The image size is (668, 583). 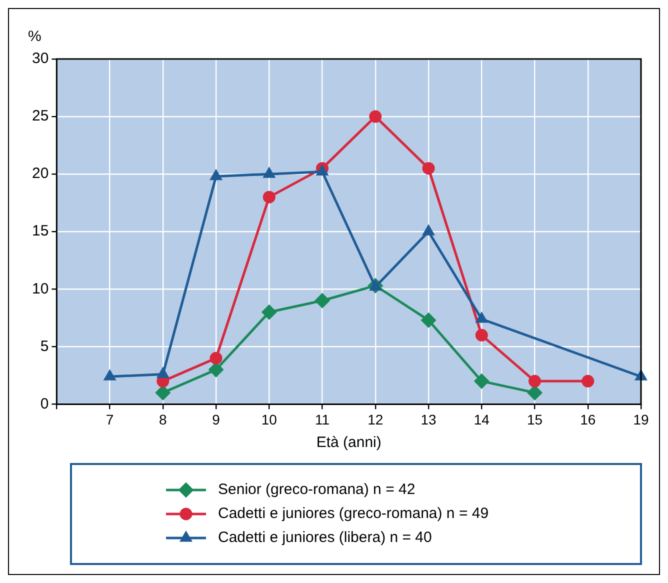 What do you see at coordinates (44, 346) in the screenshot?
I see `y-tick-label: 5` at bounding box center [44, 346].